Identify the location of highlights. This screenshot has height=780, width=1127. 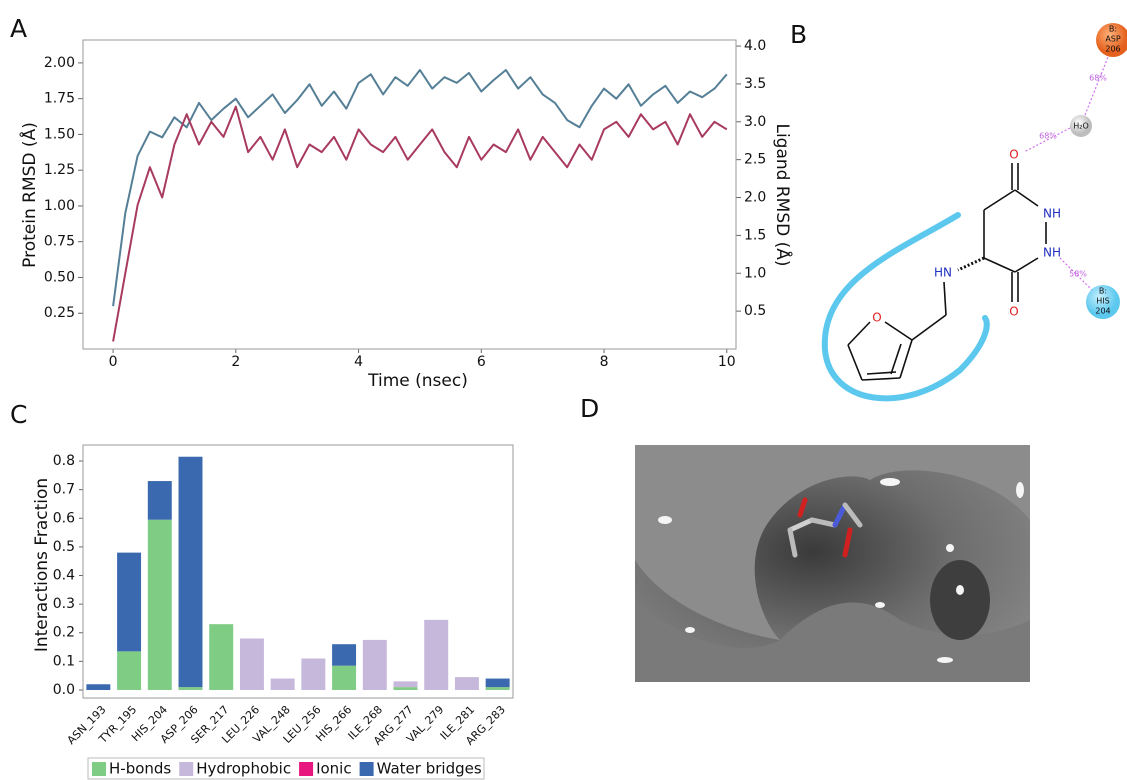
(841, 570).